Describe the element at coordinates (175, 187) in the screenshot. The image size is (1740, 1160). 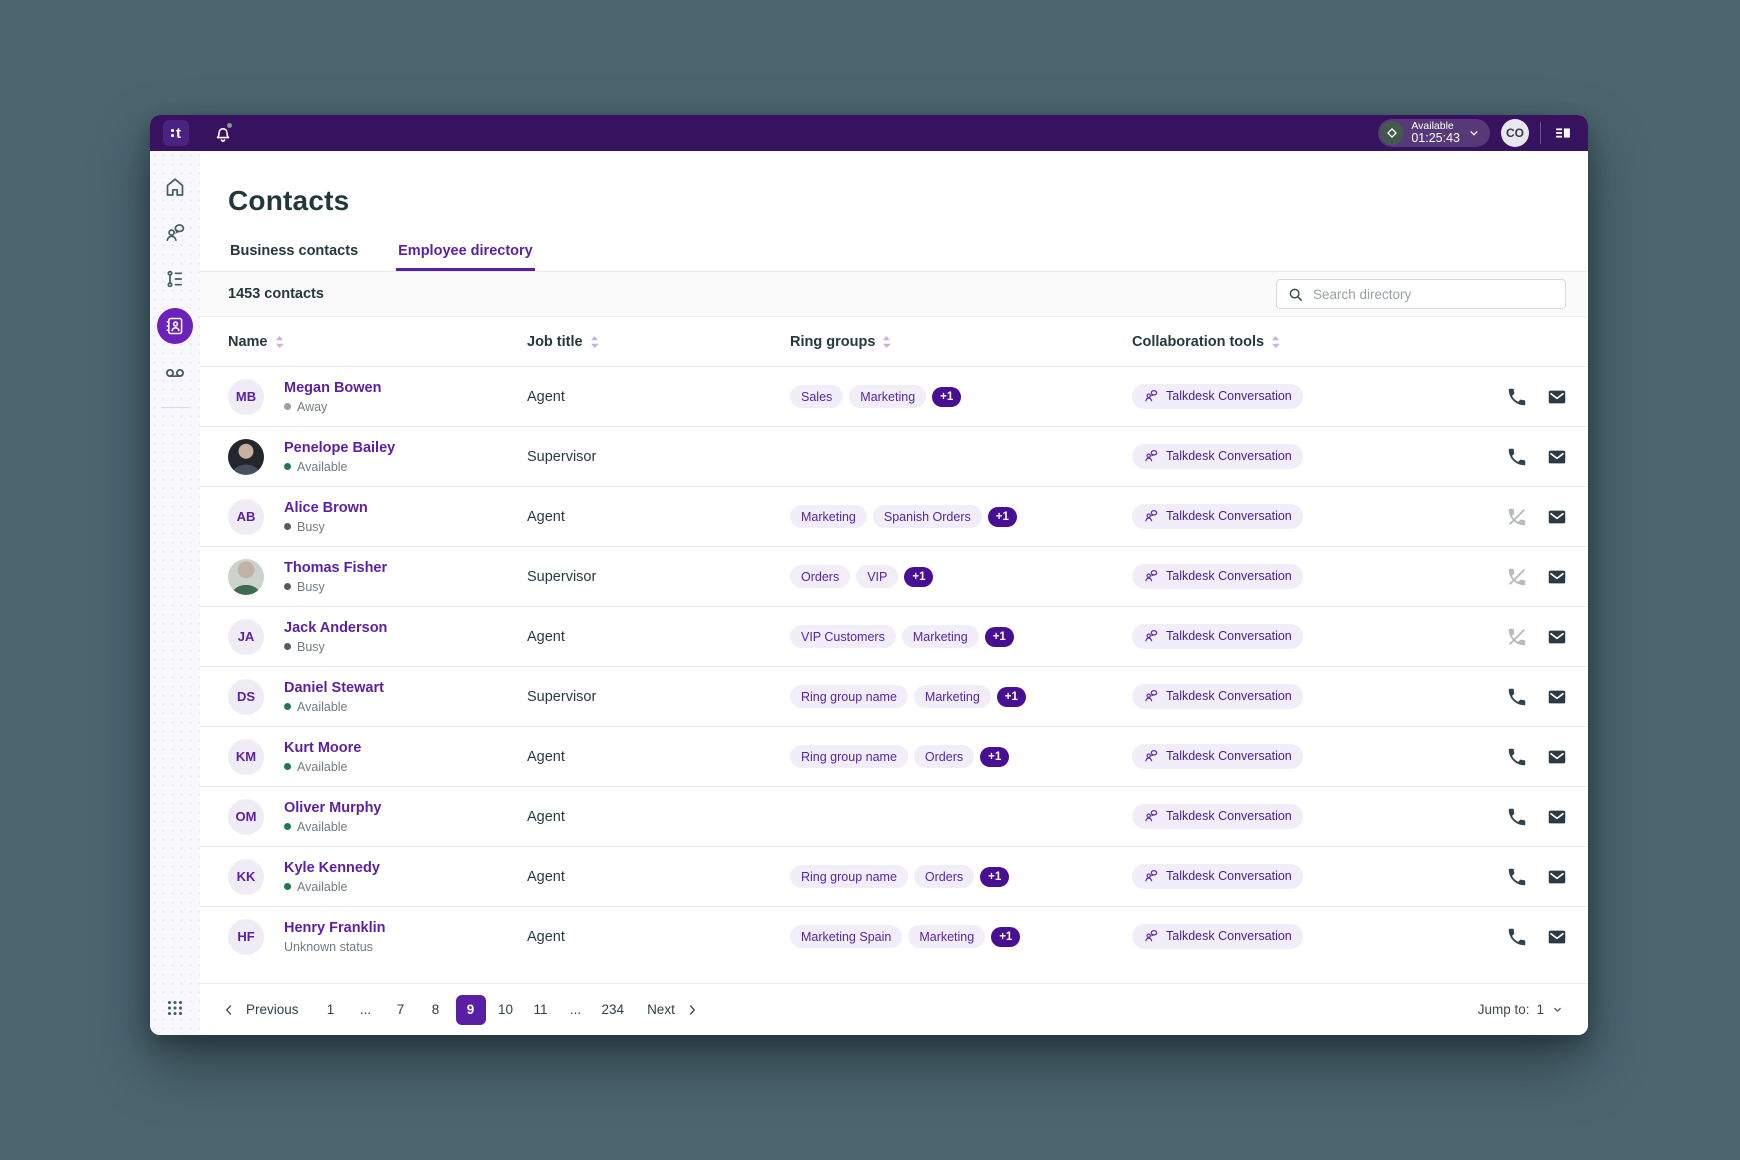
I see `home-icon` at that location.